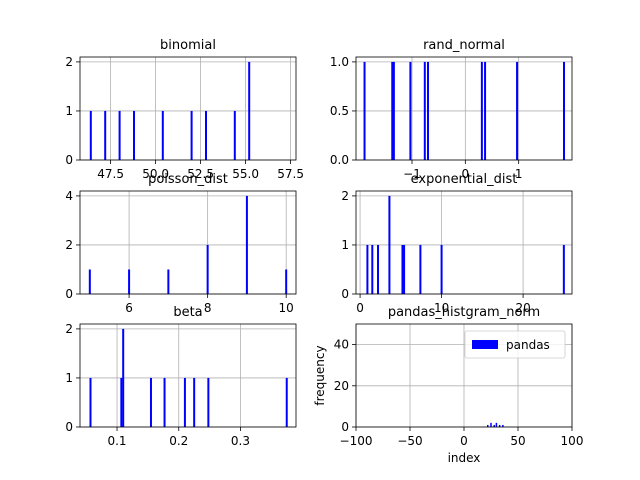  What do you see at coordinates (290, 174) in the screenshot?
I see `x-tick-label: 57.5` at bounding box center [290, 174].